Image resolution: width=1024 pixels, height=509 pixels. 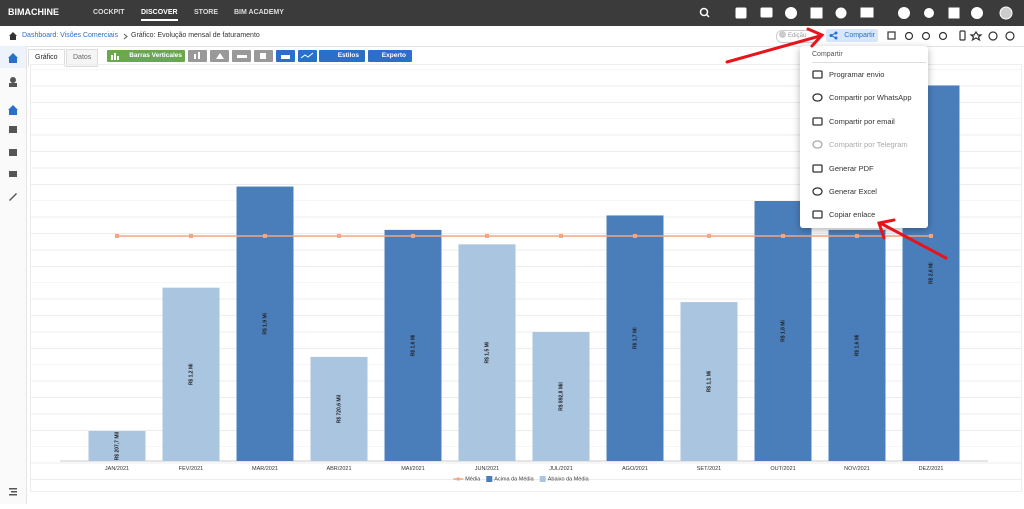 I want to click on value-label: R$ 892,8 Mil, so click(x=561, y=396).